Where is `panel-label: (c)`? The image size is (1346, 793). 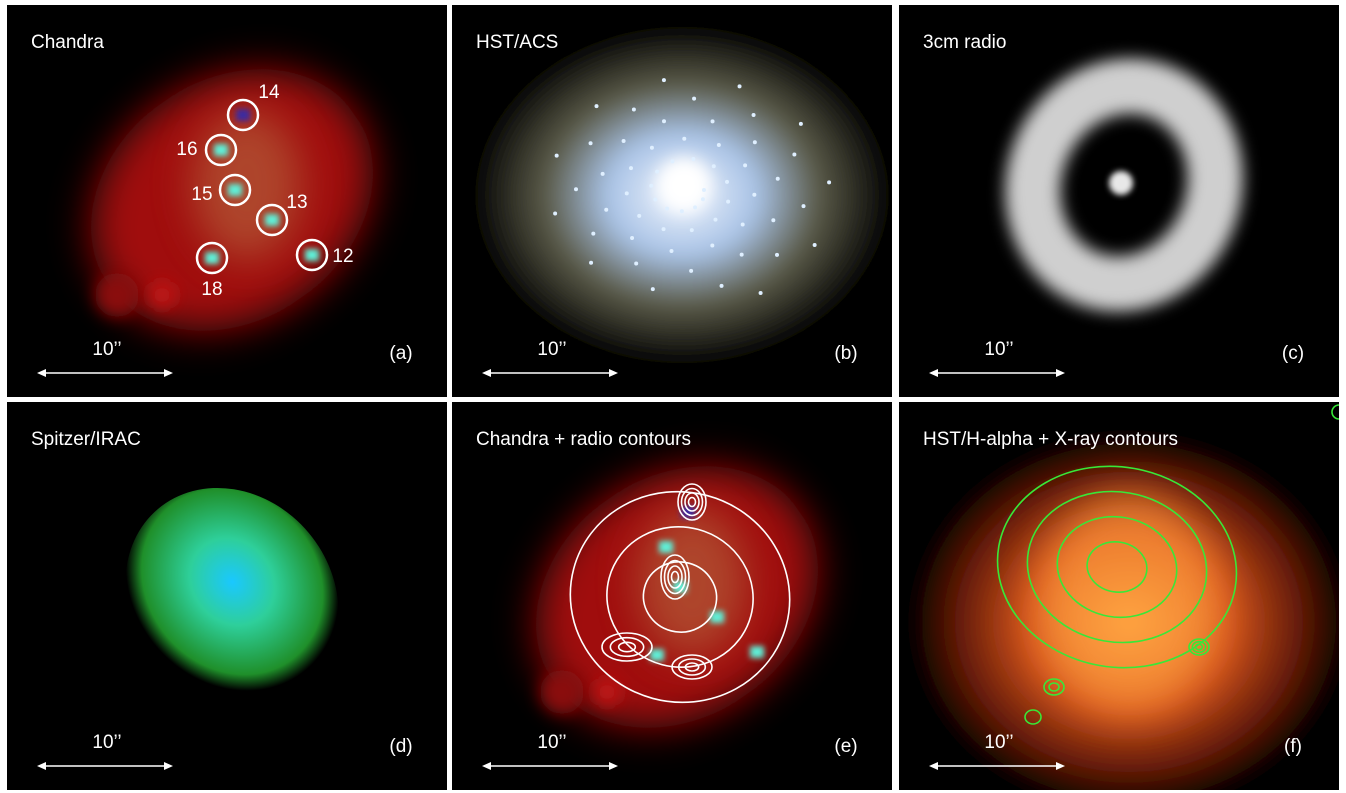 panel-label: (c) is located at coordinates (1293, 353).